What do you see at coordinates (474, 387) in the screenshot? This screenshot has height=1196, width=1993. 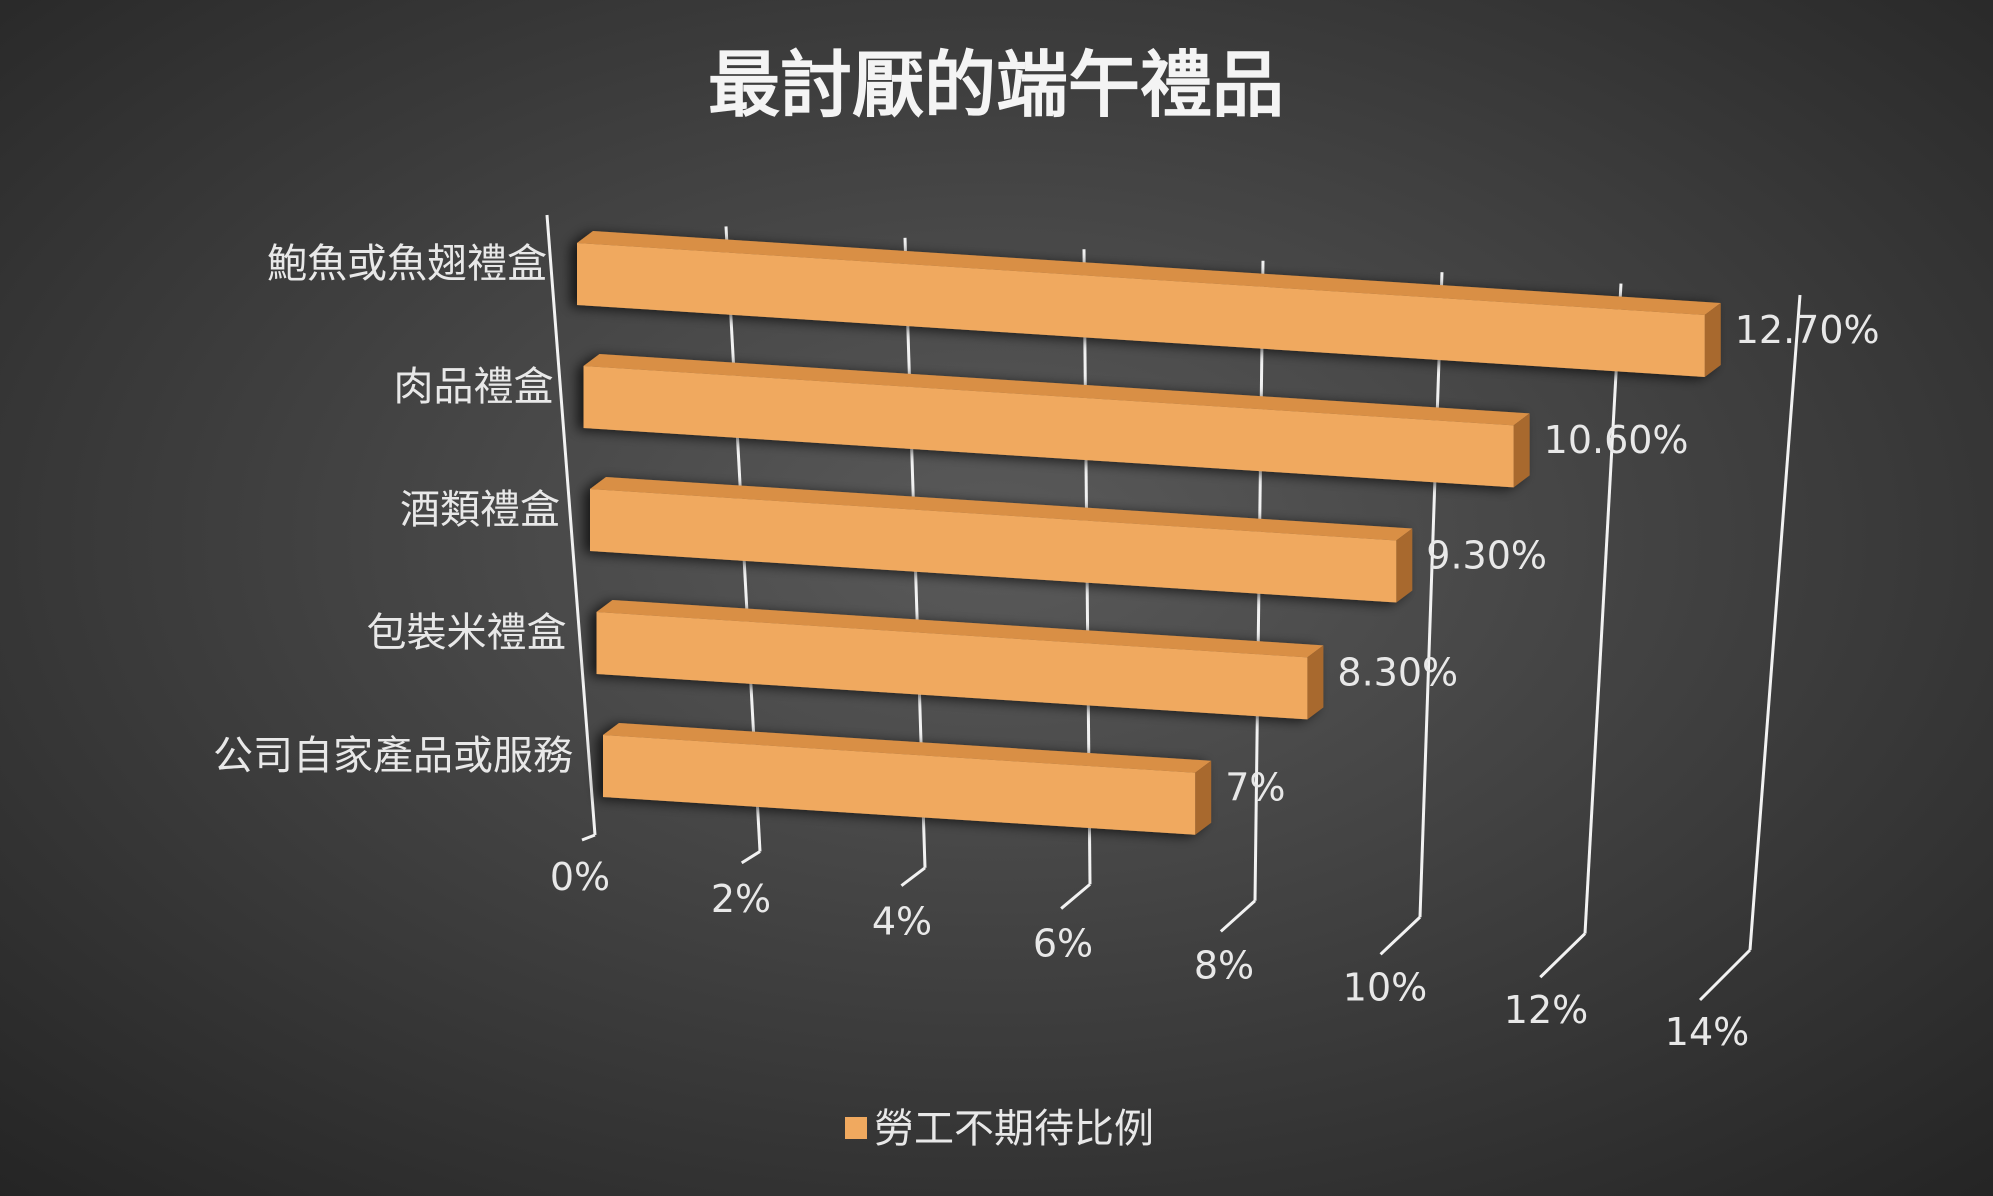 I see `category-label: 肉品禮盒` at bounding box center [474, 387].